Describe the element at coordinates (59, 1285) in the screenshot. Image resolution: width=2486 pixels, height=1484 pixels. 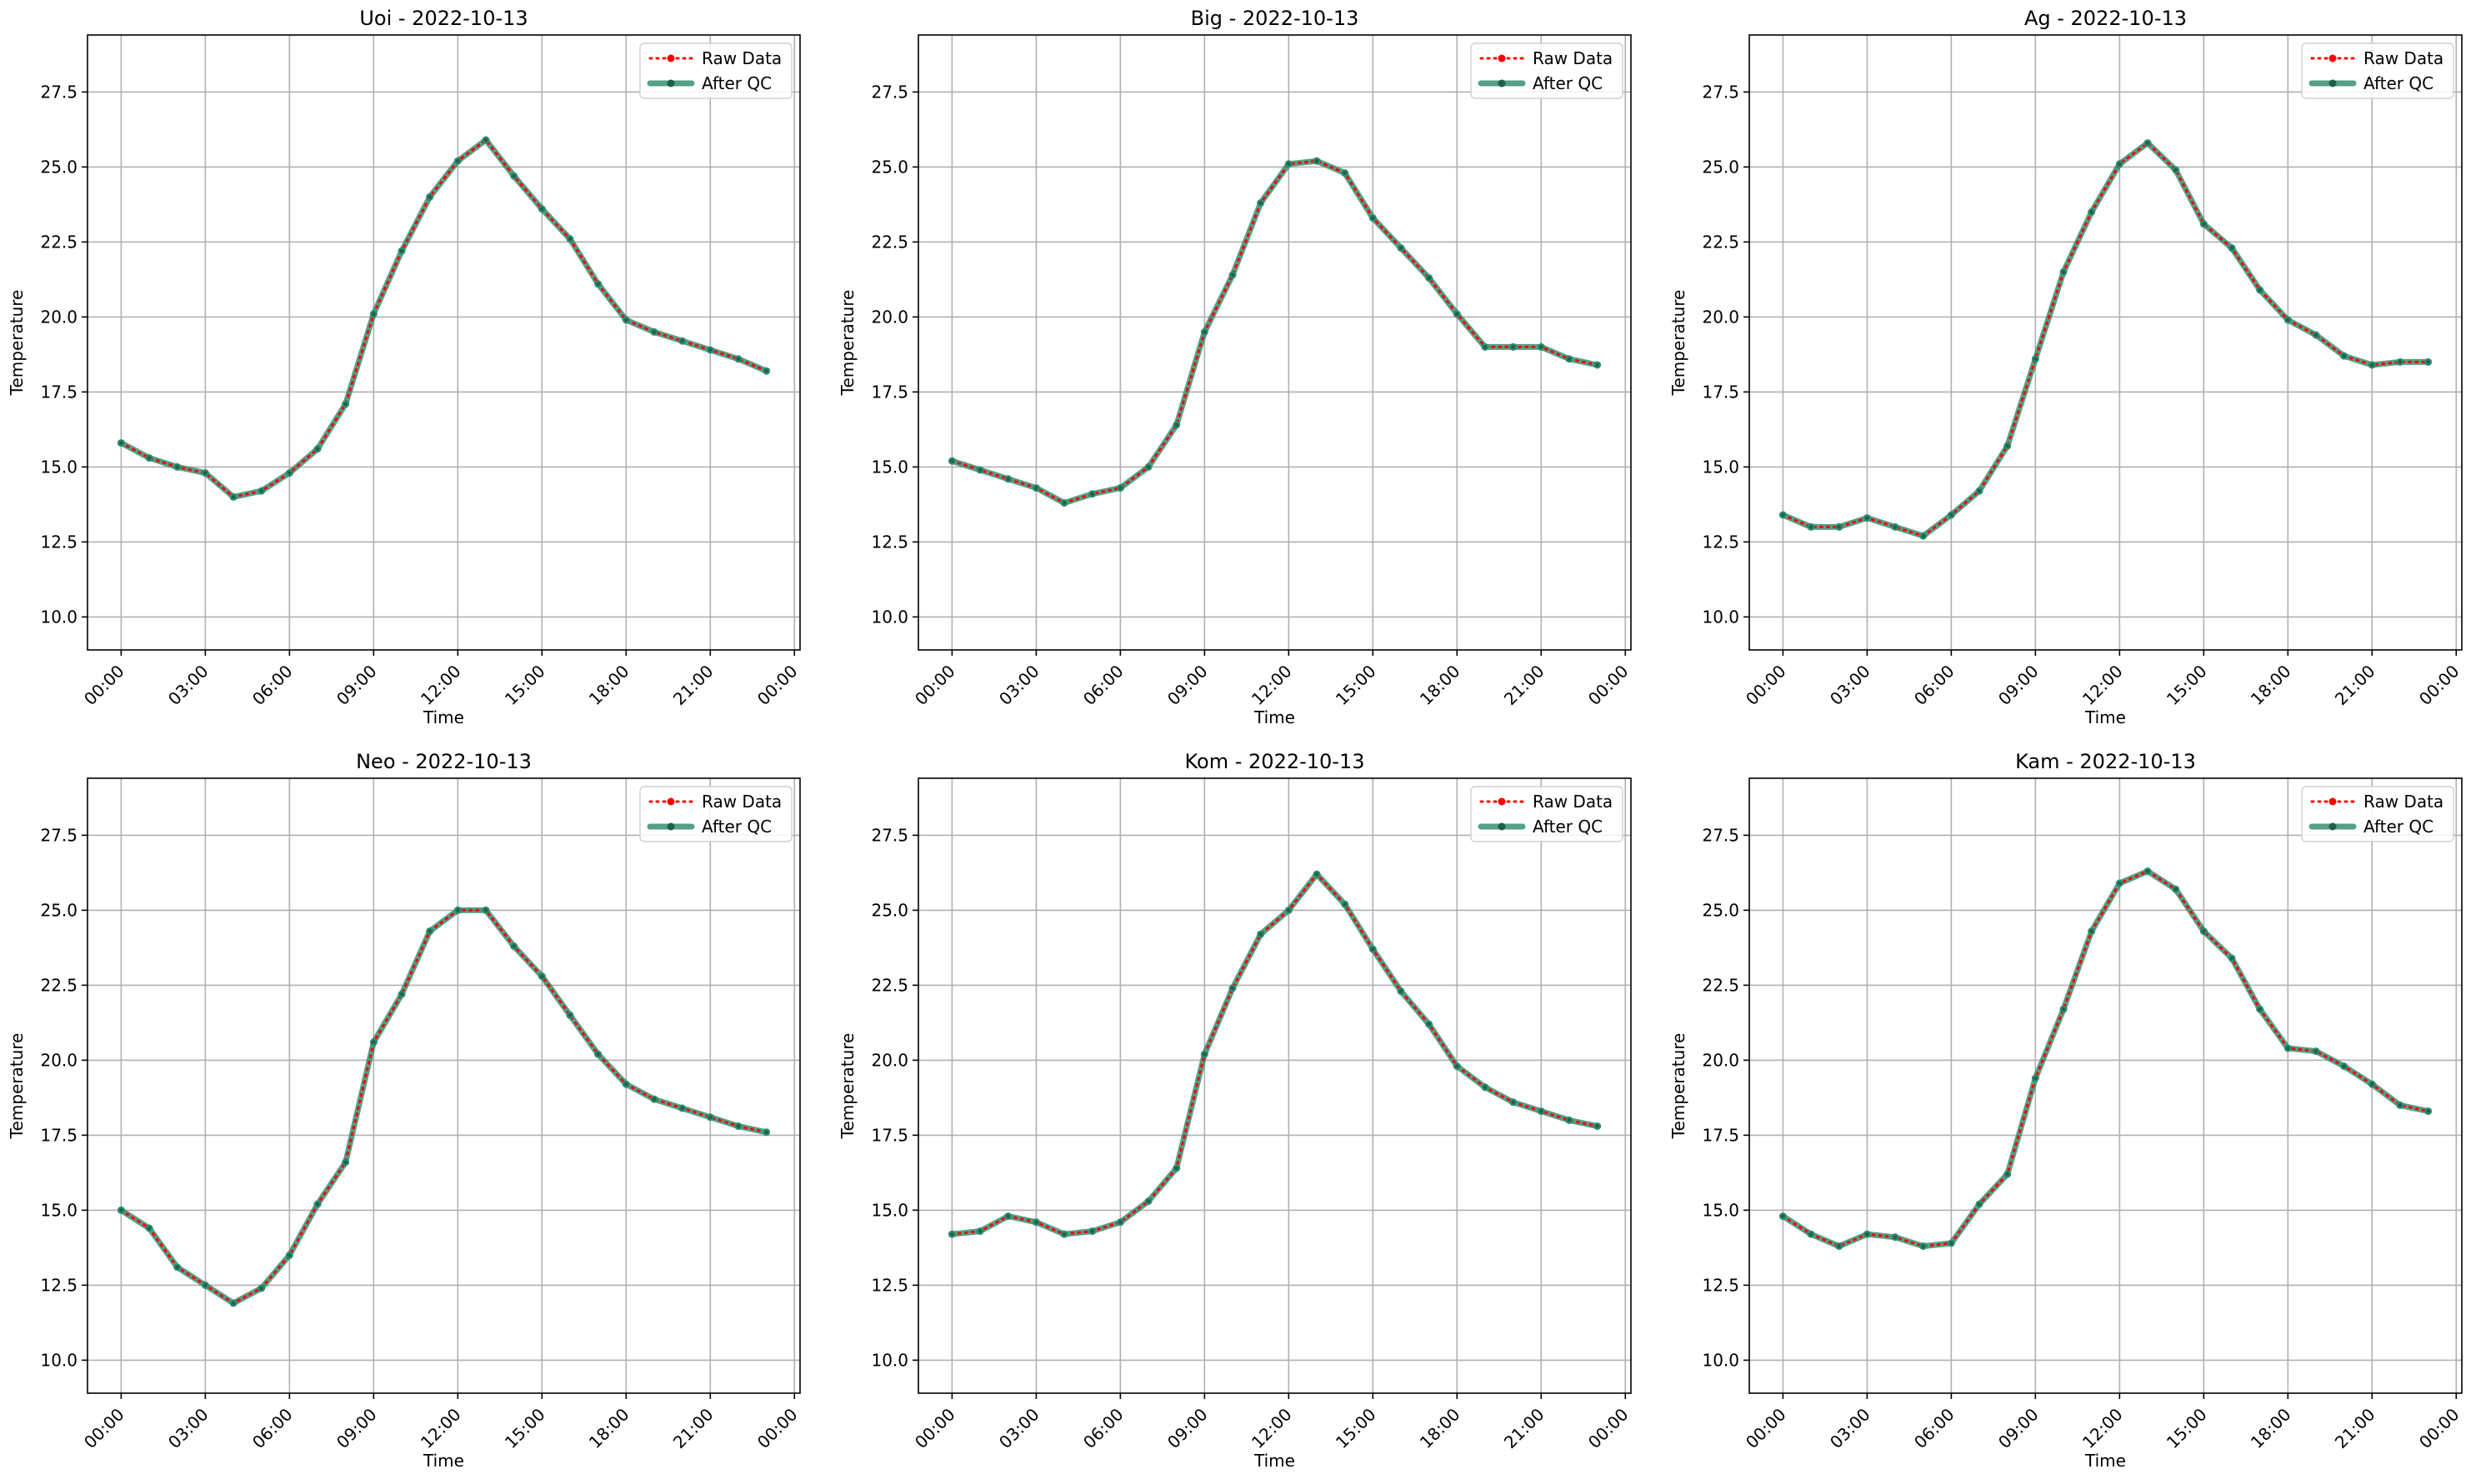
I see `y-tick-label: 12.5` at that location.